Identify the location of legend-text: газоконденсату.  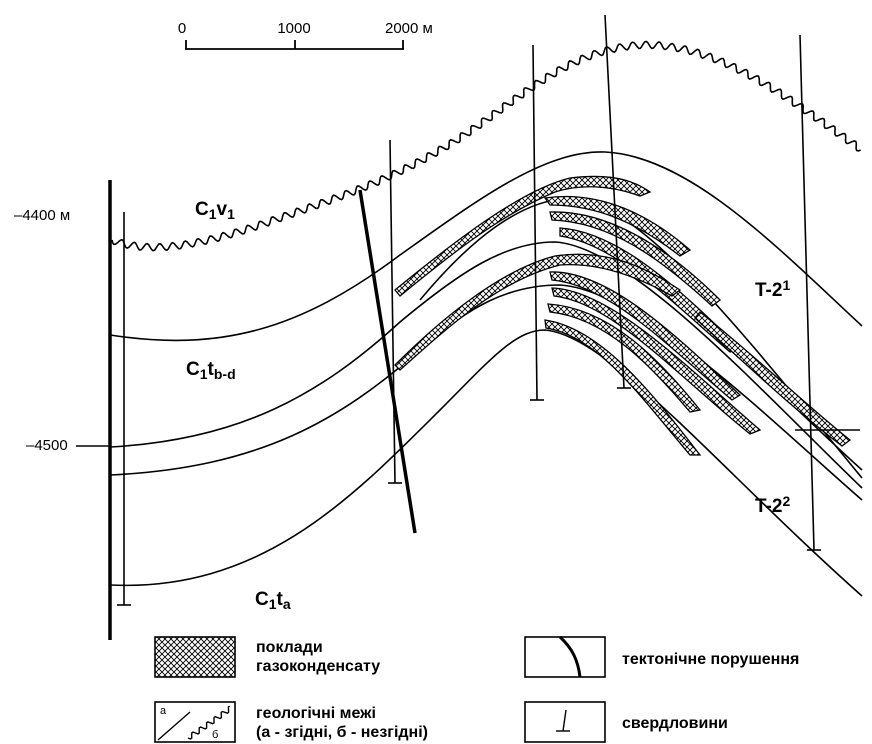
(318, 666).